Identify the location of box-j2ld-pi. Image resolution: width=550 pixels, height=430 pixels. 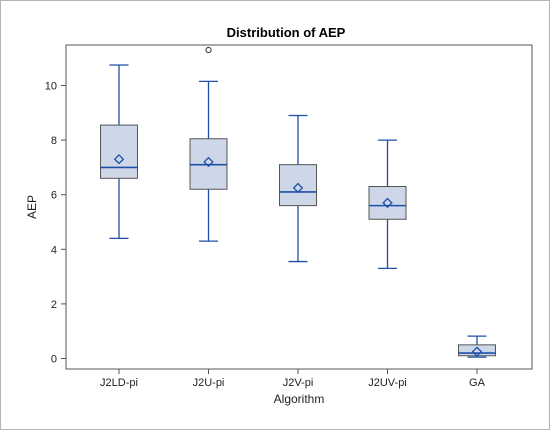
(119, 152).